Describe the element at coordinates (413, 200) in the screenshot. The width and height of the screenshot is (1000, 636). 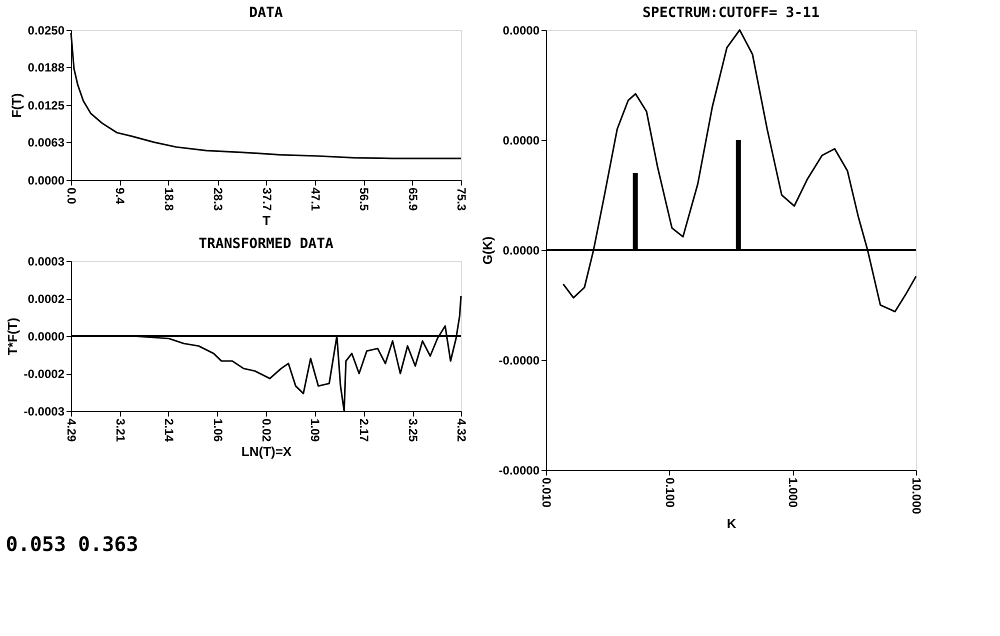
I see `x-tick-label: 65.9` at that location.